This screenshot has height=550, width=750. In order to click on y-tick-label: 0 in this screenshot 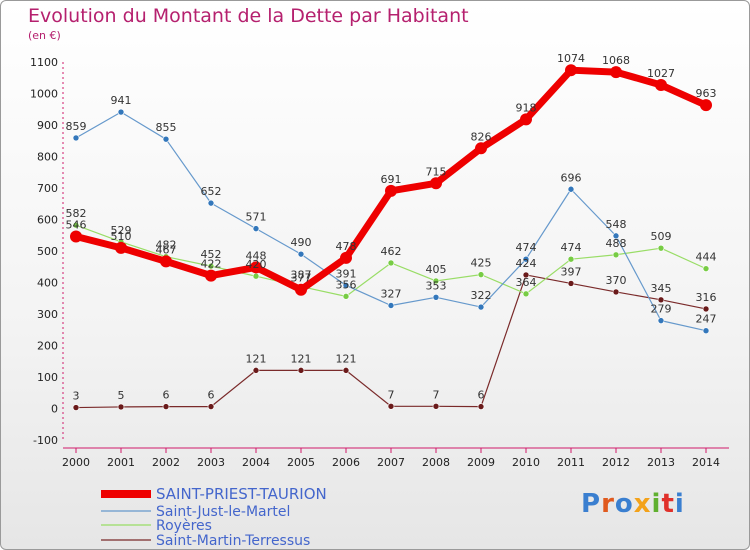, I will do `click(54, 409)`.